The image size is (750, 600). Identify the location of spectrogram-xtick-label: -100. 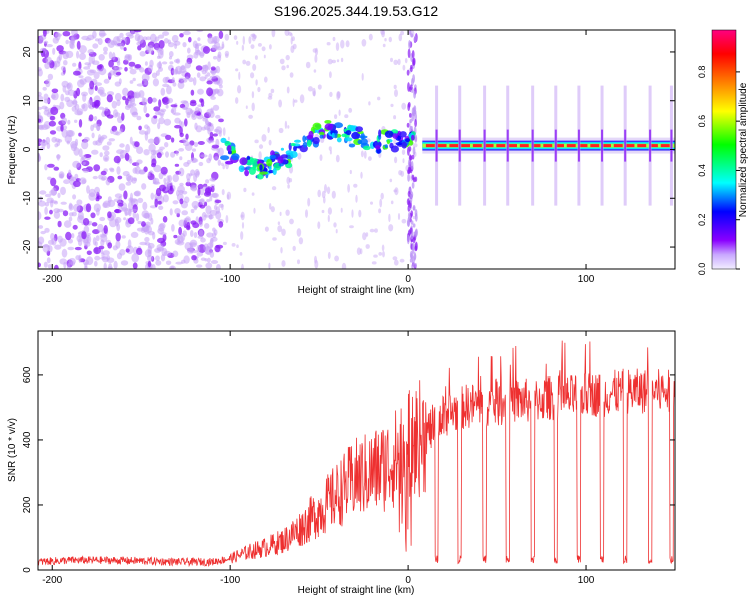
(230, 279).